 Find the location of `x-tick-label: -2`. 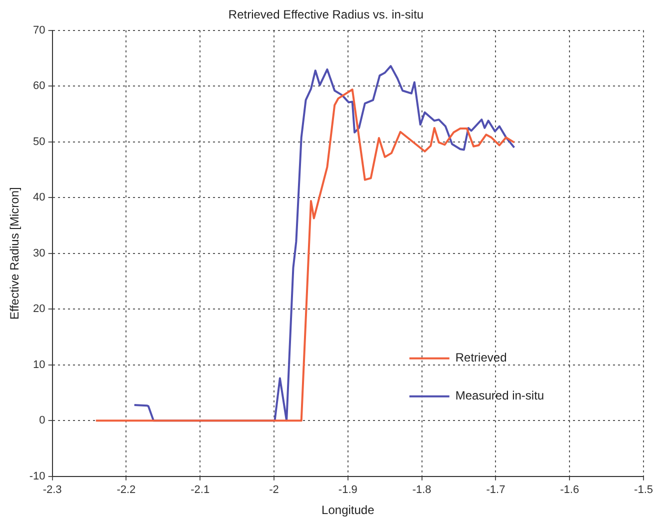

x-tick-label: -2 is located at coordinates (274, 490).